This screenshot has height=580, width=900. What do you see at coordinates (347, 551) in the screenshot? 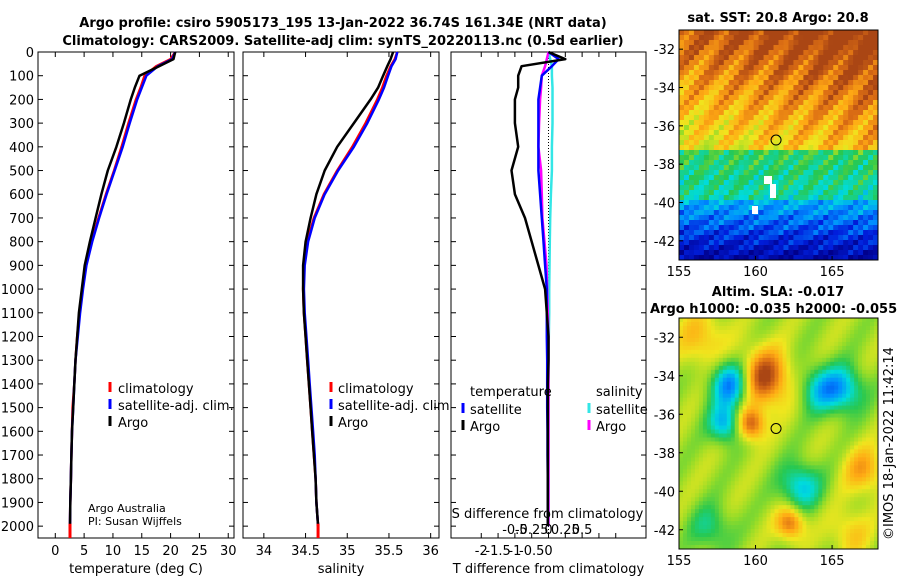
I see `x-tick-label: 35` at bounding box center [347, 551].